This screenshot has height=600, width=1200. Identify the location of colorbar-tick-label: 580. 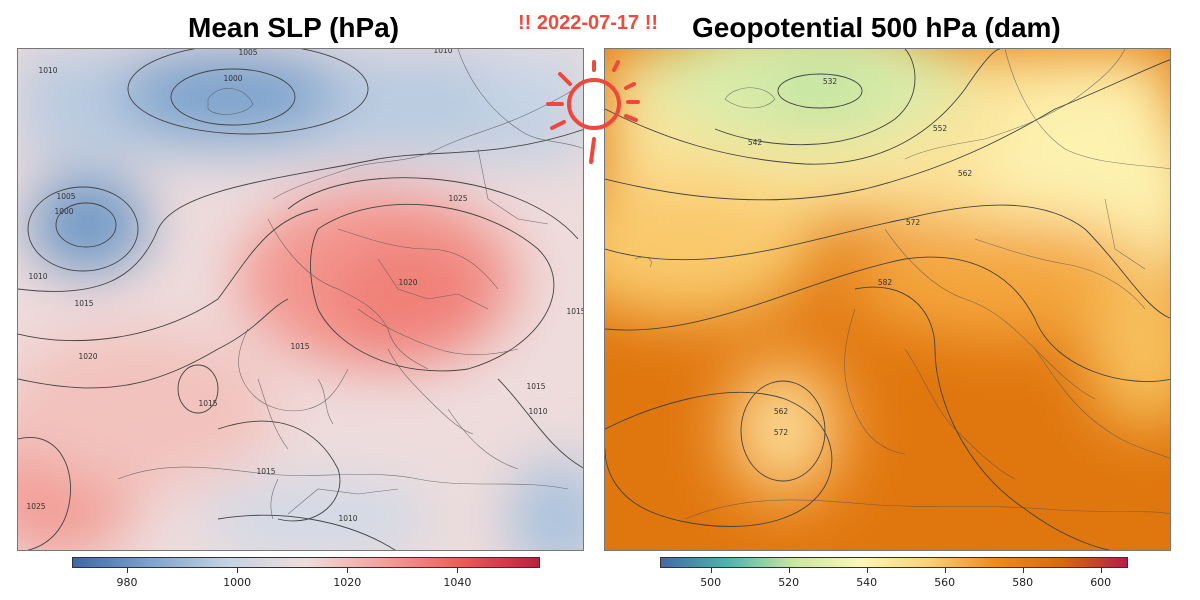
(1023, 582).